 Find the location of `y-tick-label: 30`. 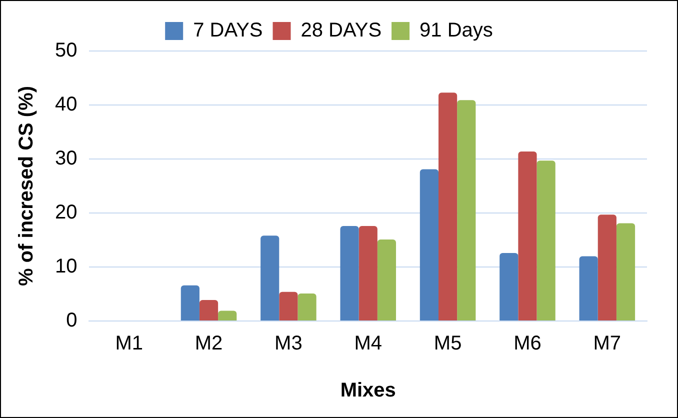

y-tick-label: 30 is located at coordinates (66, 159).